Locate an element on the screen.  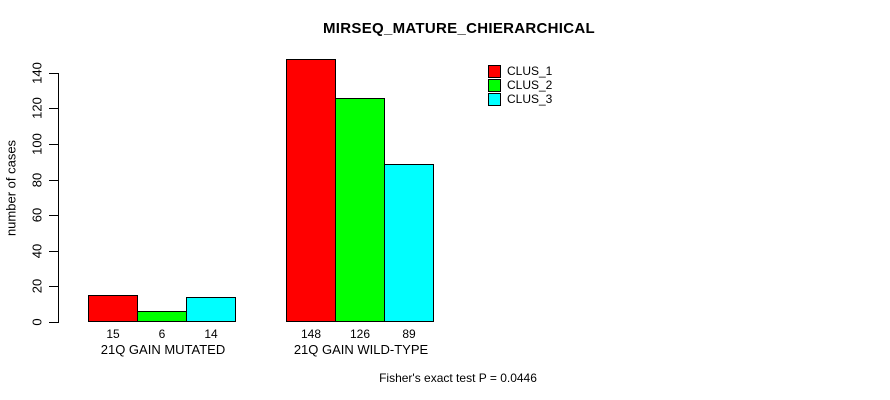
y-axis-tick-label: 80 is located at coordinates (37, 180).